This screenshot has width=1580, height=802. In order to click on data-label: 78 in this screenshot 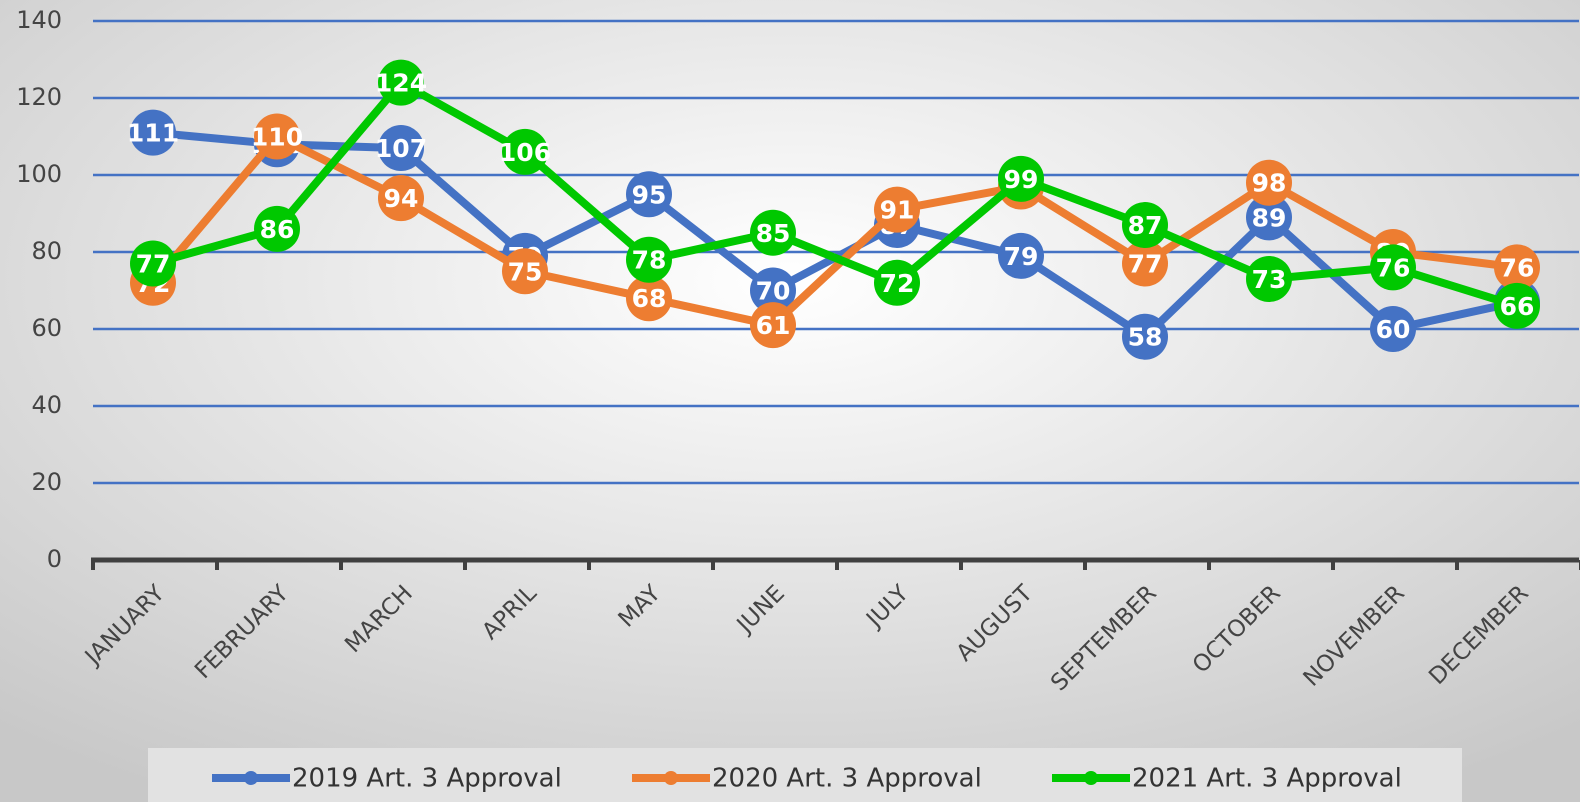, I will do `click(649, 260)`.